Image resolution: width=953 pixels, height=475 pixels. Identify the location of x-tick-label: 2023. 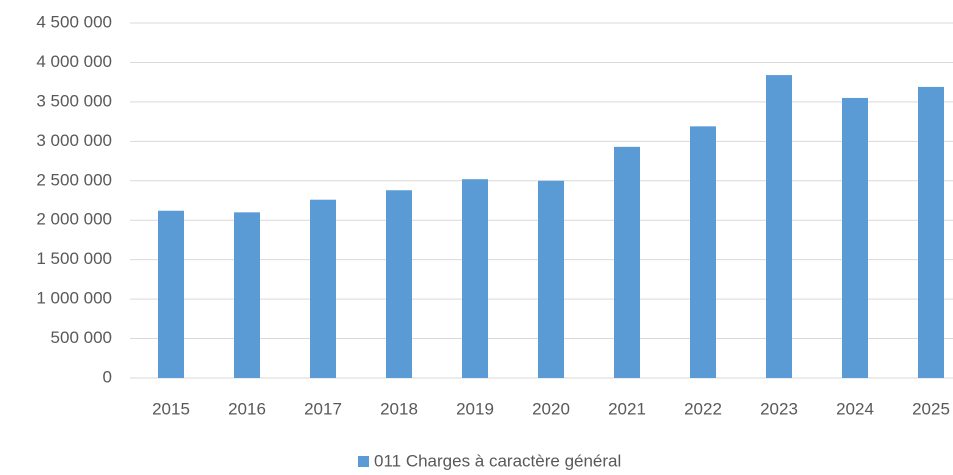
(779, 408).